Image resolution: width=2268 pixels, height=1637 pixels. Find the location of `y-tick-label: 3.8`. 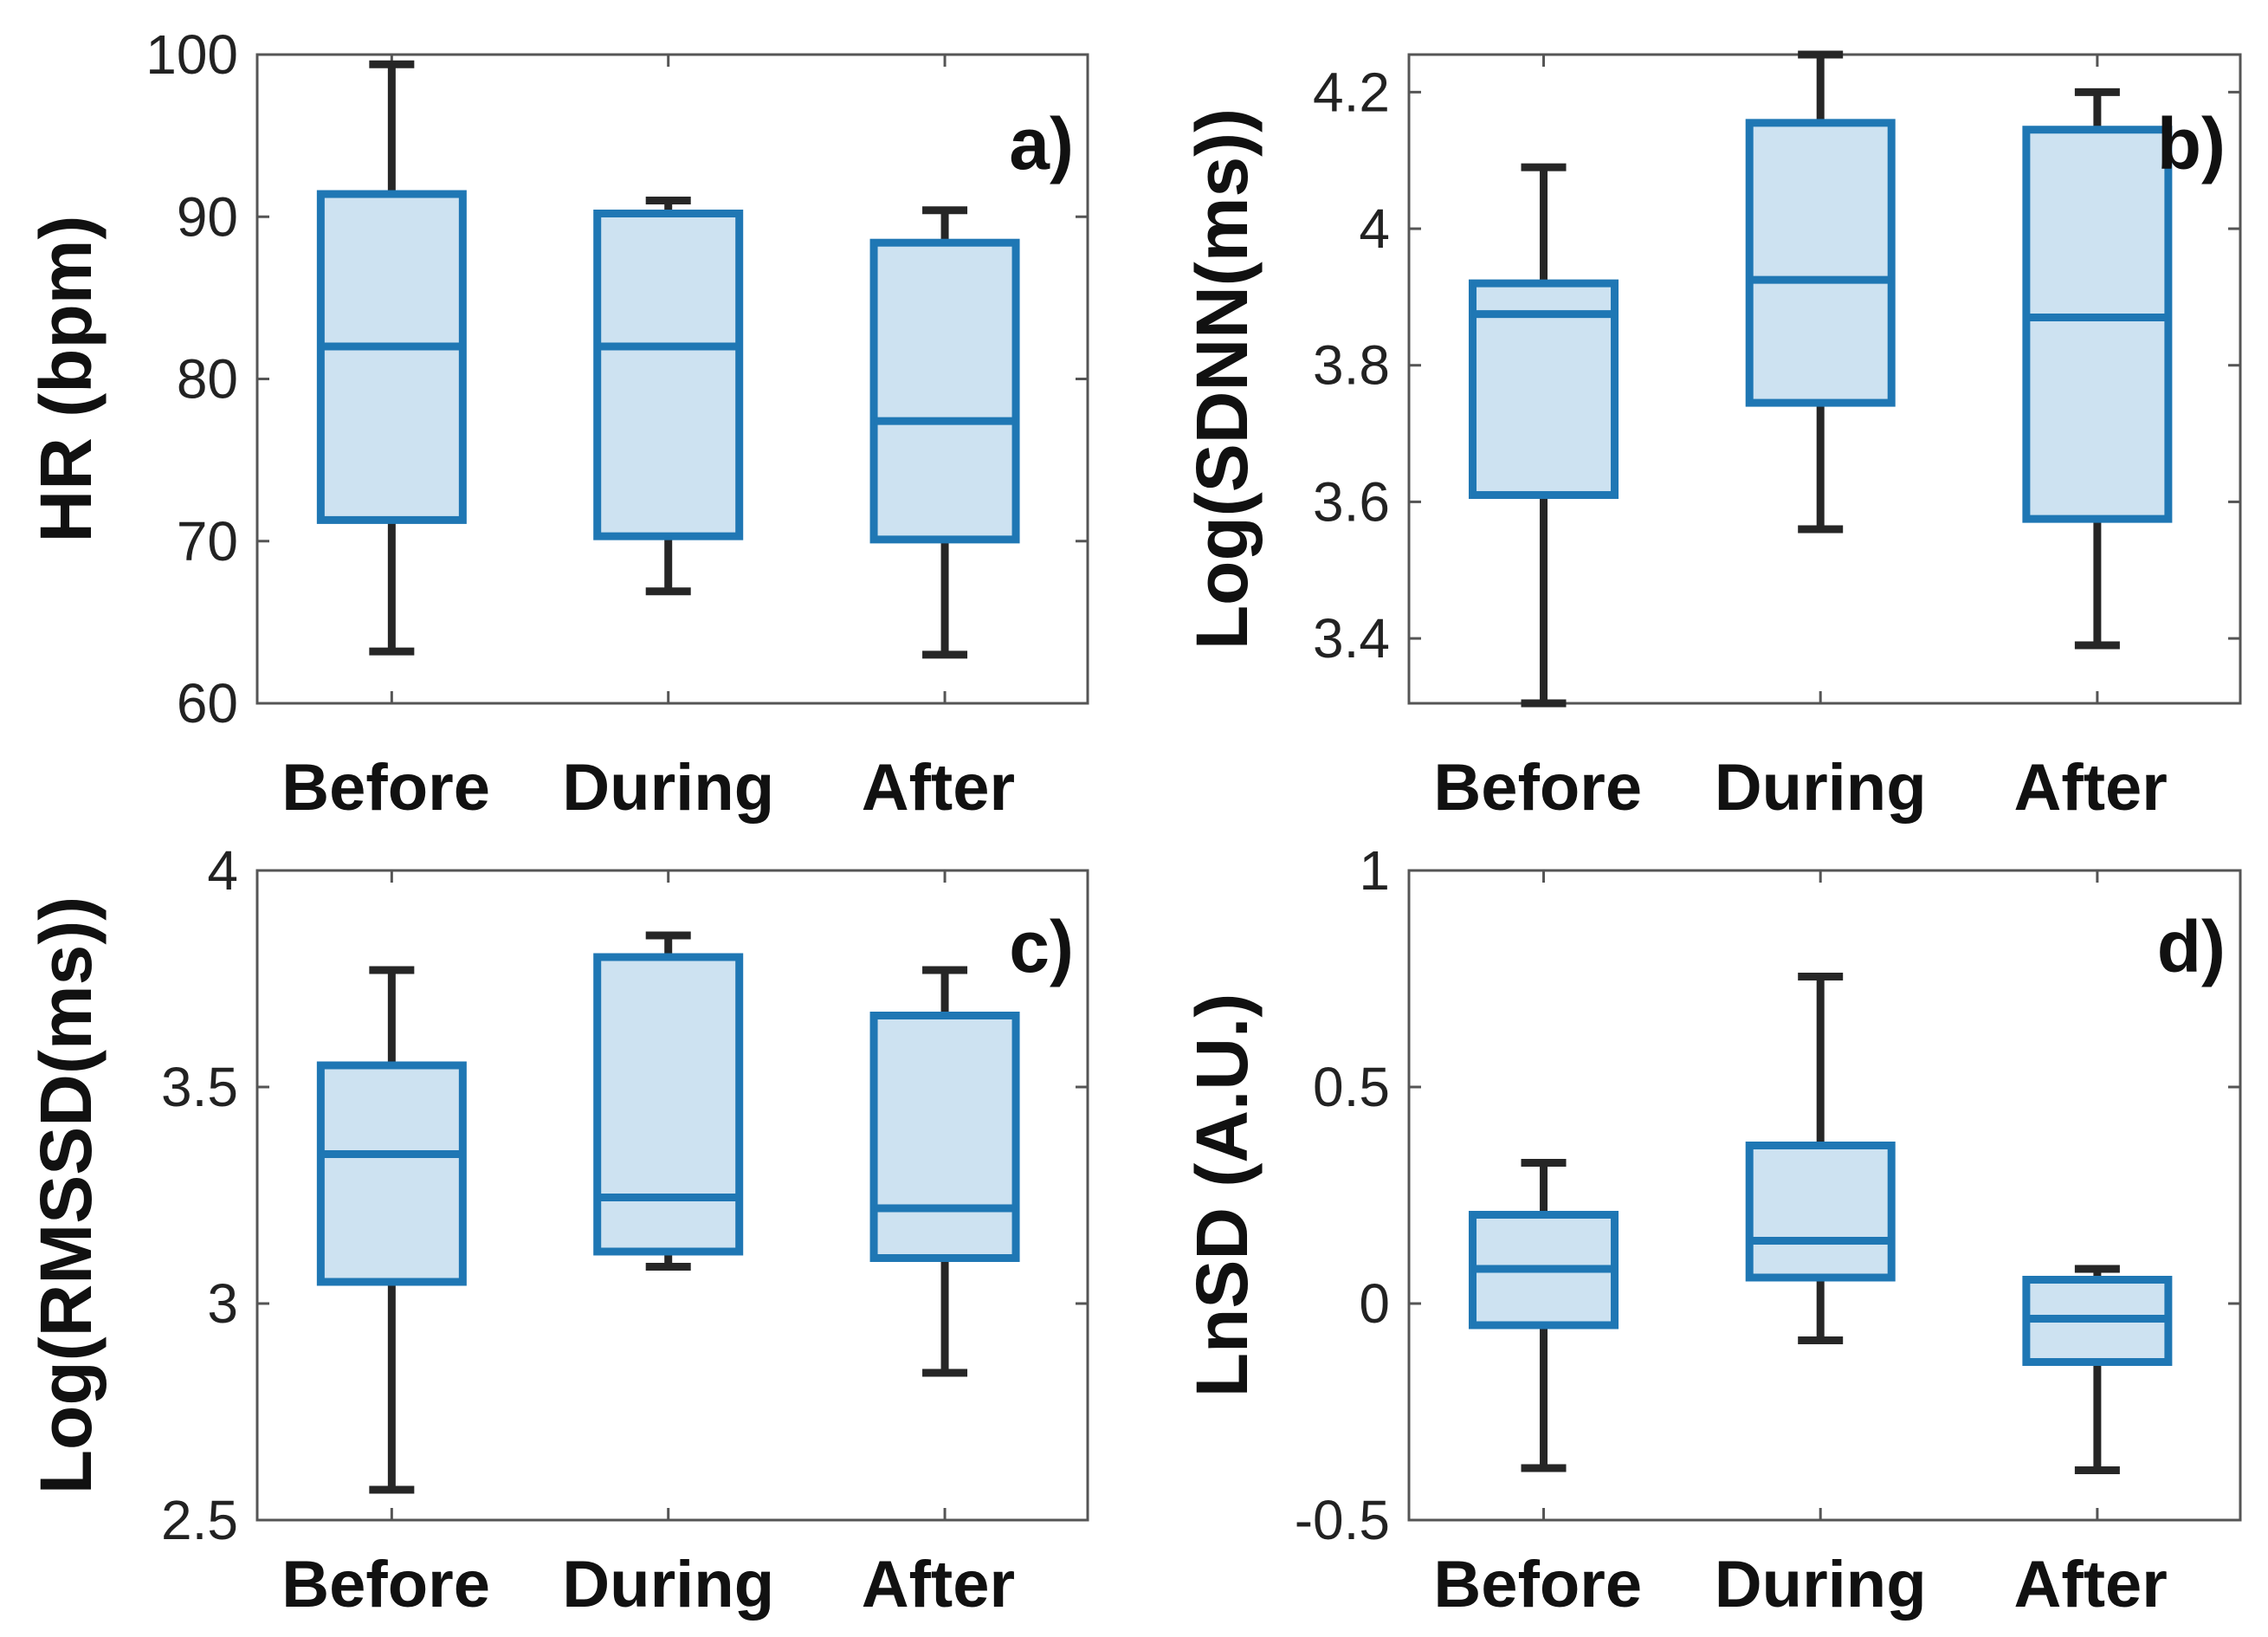

y-tick-label: 3.8 is located at coordinates (1351, 365).